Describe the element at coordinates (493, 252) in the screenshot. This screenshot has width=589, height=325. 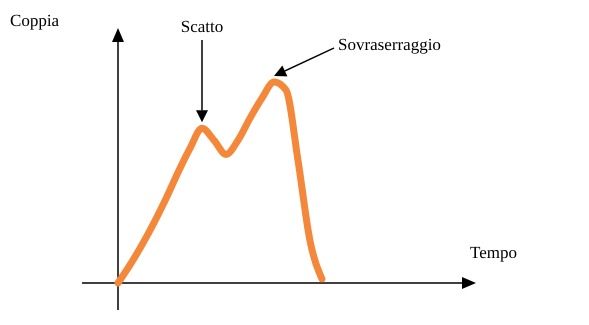
I see `x-axis-title: Tempo` at that location.